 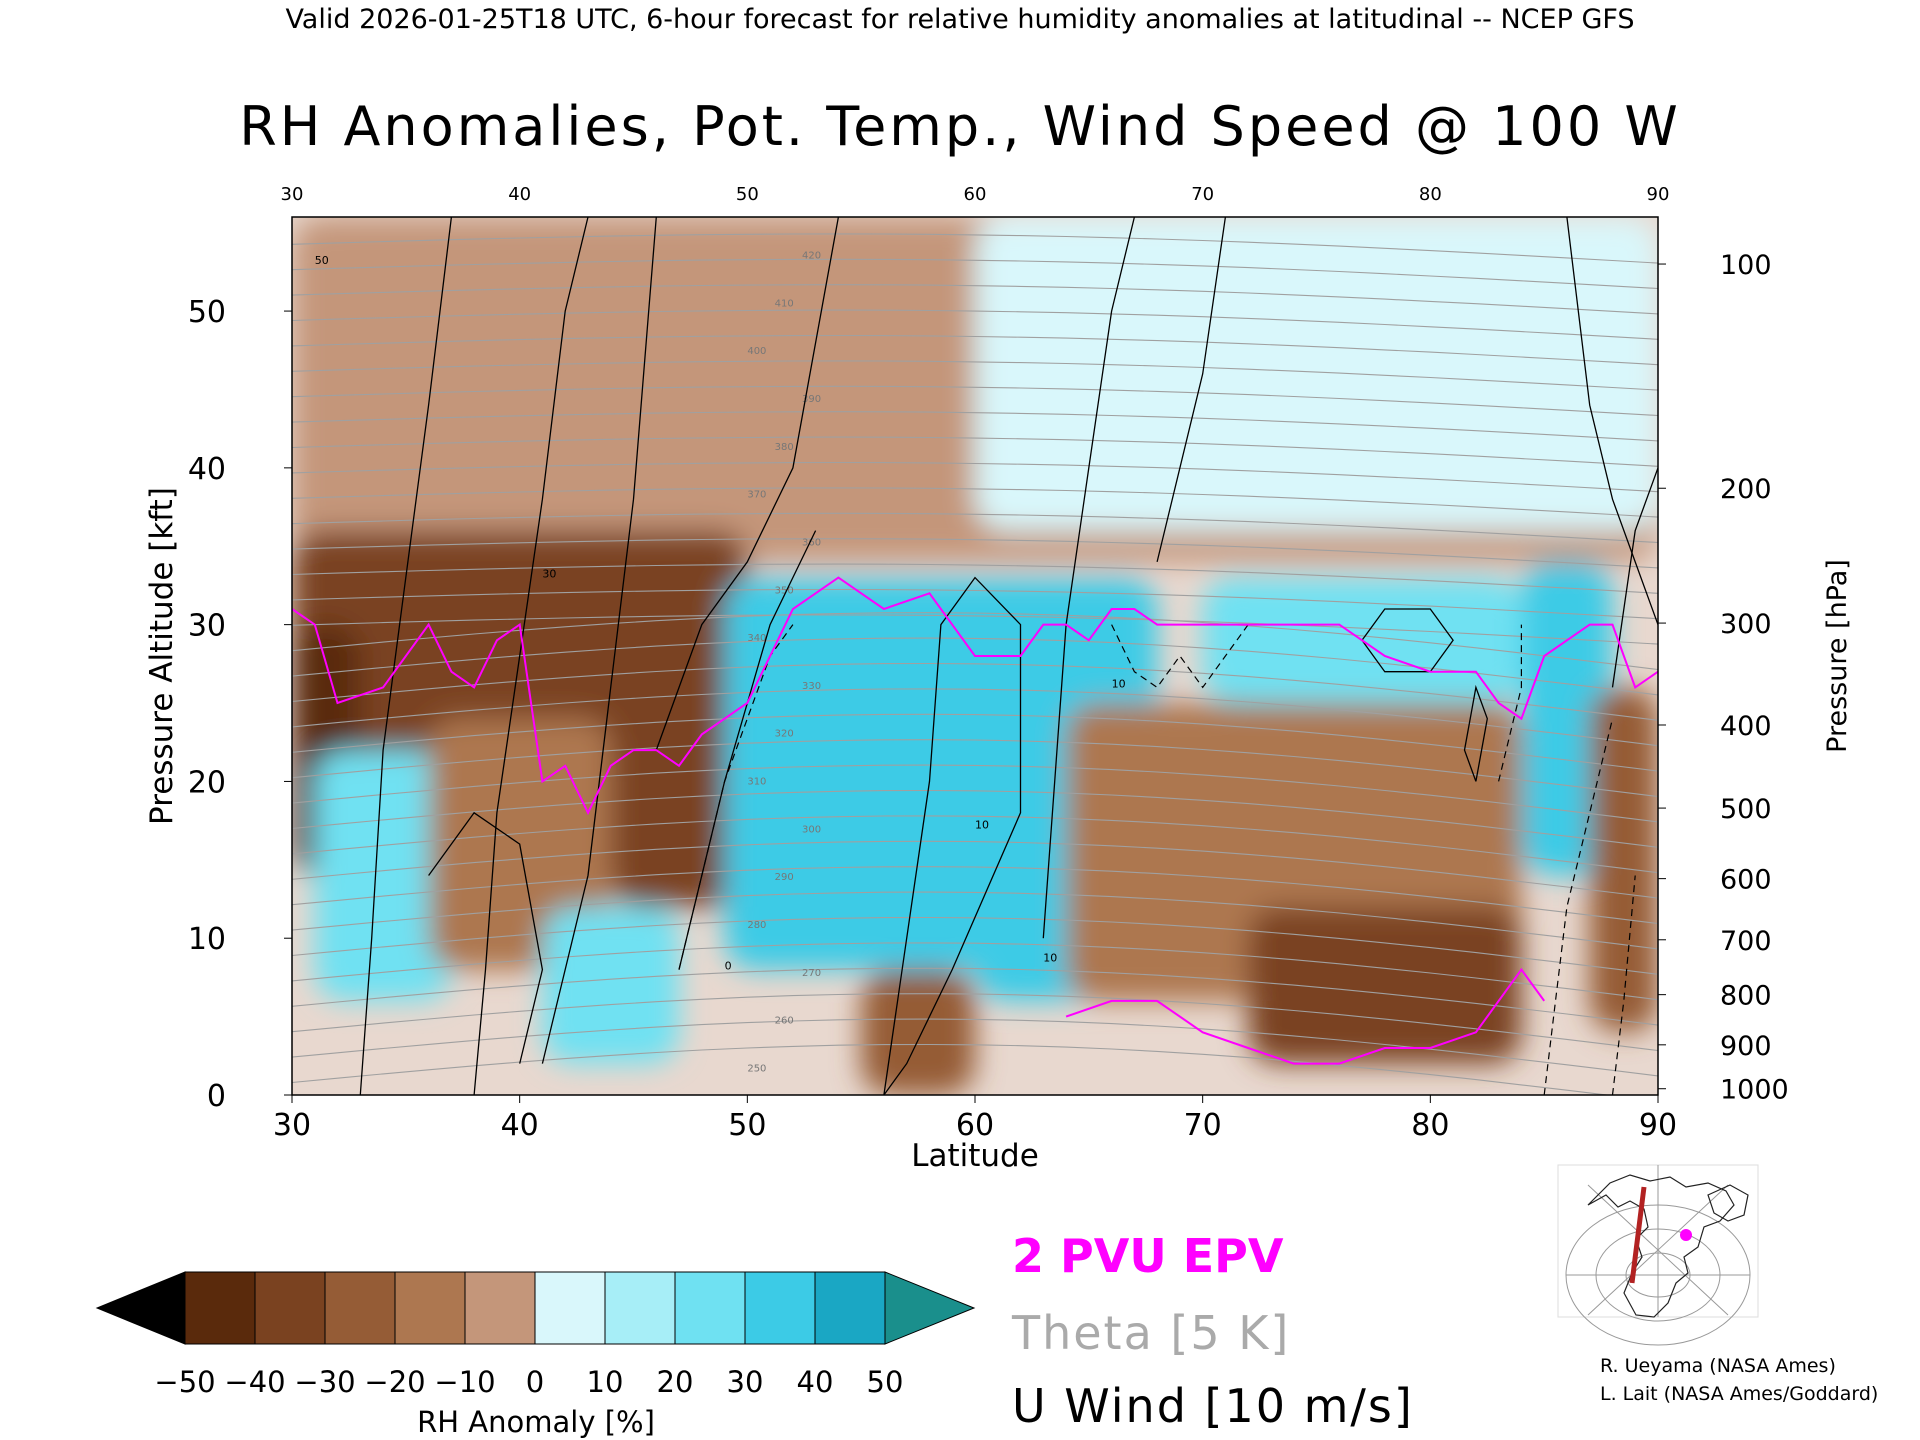 I want to click on credit-line-1: R. Ueyama (NASA Ames), so click(x=1718, y=1366).